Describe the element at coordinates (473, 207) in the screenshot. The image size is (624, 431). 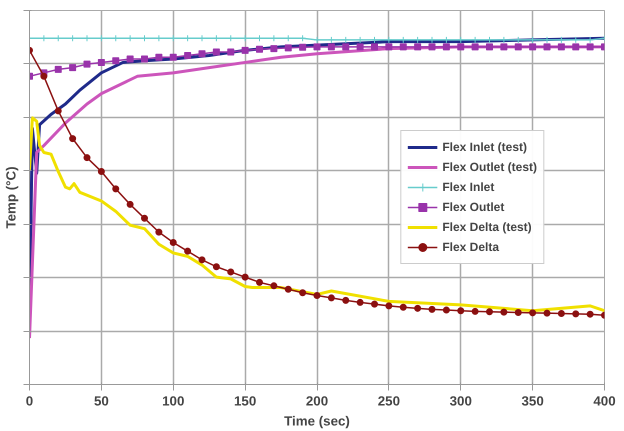
I see `legend-label: Flex Outlet` at that location.